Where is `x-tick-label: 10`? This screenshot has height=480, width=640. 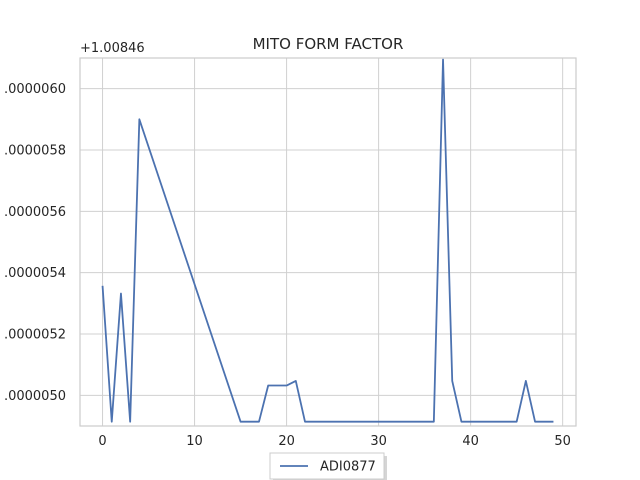
x-tick-label: 10 is located at coordinates (194, 441).